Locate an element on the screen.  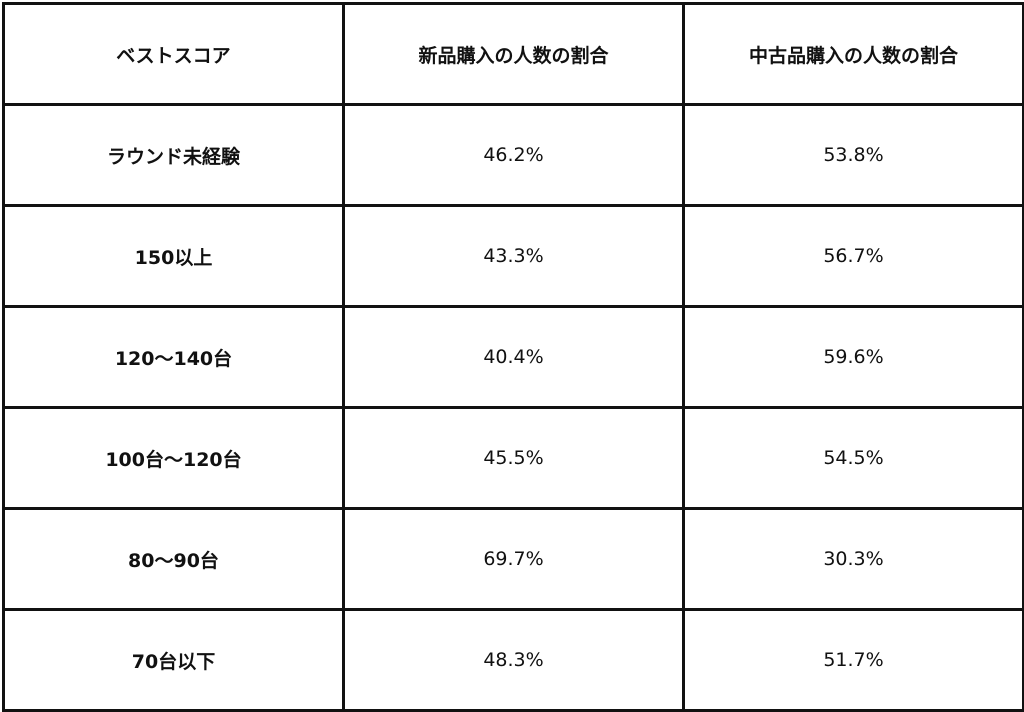
used-ratio-cell: 30.3% is located at coordinates (853, 559).